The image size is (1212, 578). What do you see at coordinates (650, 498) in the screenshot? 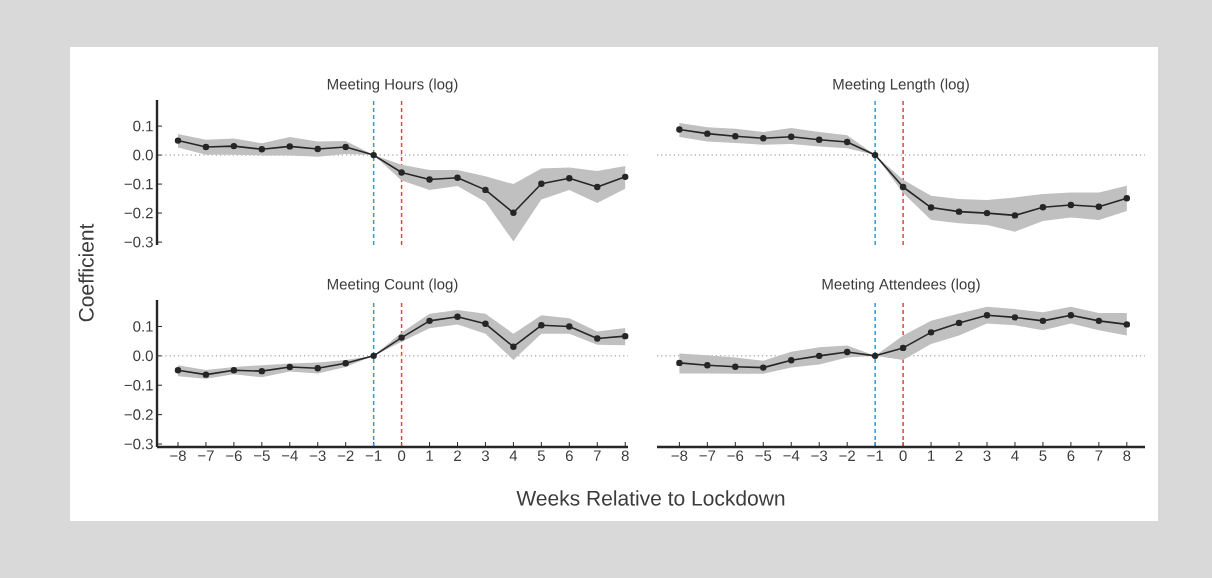
I see `x-axis-title: Weeks Relative to Lockdown` at bounding box center [650, 498].